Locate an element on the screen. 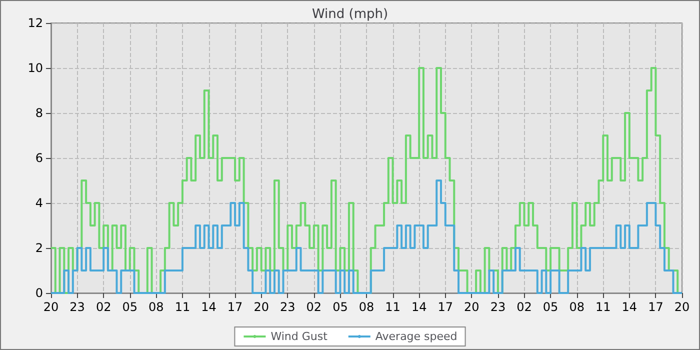 This screenshot has height=350, width=700. y-tick-label: 0 is located at coordinates (39, 293).